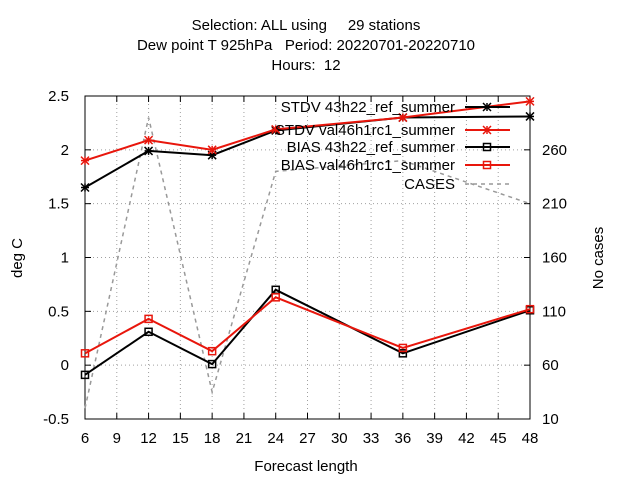  I want to click on y2-axis-label: No cases, so click(598, 258).